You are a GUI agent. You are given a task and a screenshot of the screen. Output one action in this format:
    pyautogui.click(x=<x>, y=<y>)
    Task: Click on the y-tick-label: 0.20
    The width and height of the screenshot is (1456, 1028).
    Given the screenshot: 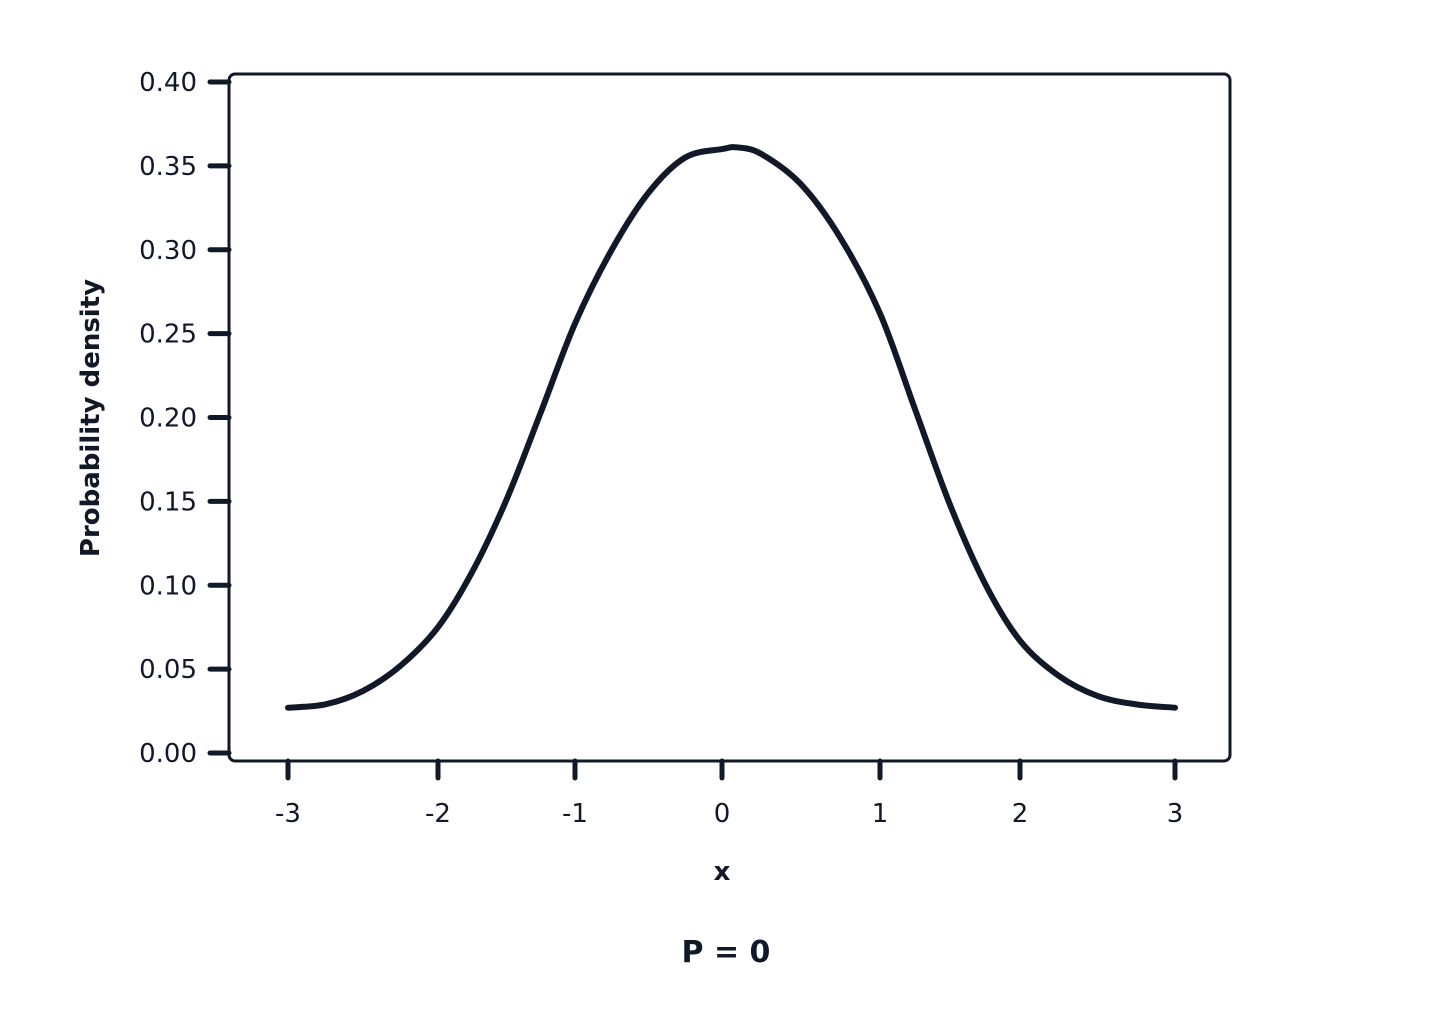 What is the action you would take?
    pyautogui.click(x=168, y=419)
    